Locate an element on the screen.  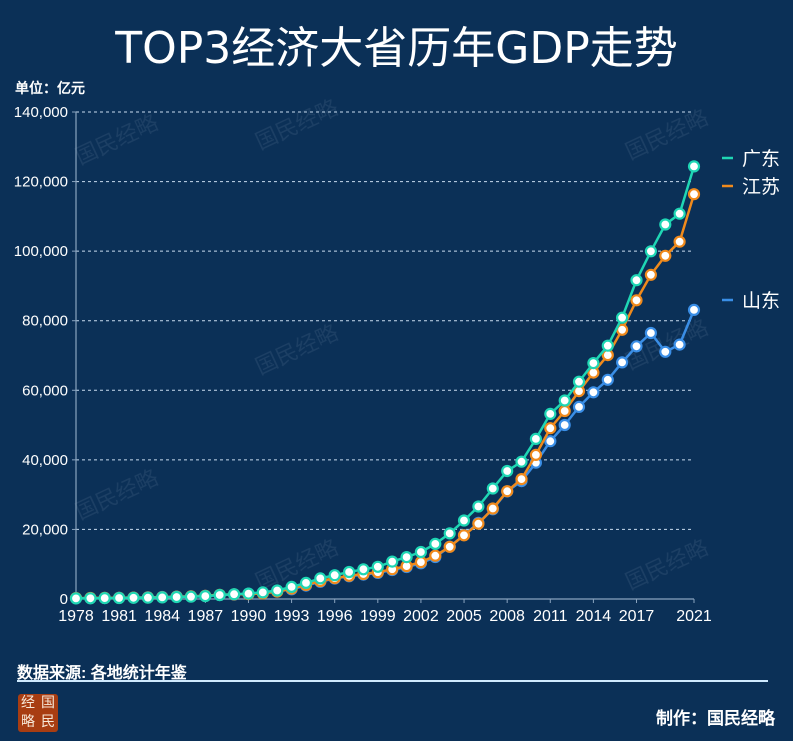
x-tick-label: 2014 is located at coordinates (594, 616).